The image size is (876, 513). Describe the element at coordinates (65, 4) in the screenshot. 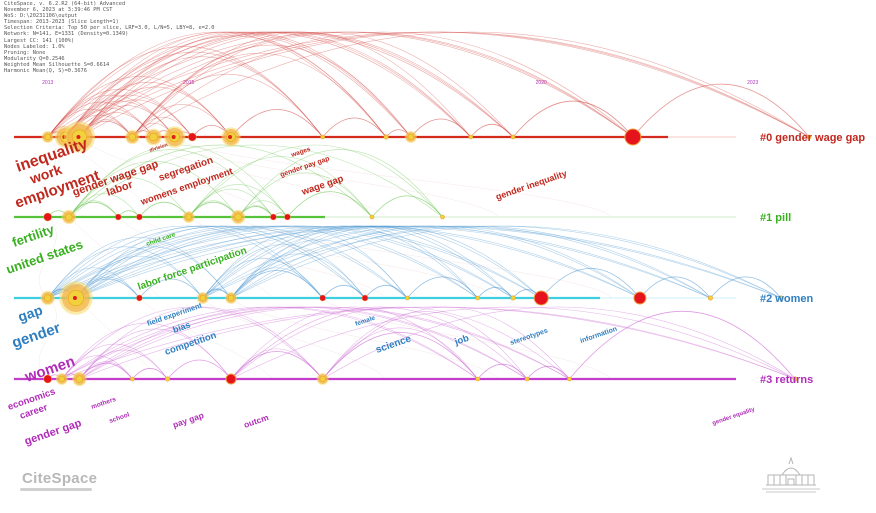

I see `summary-line: CiteSpace, v. 6.2.R2 (64-bit) Advanced` at that location.